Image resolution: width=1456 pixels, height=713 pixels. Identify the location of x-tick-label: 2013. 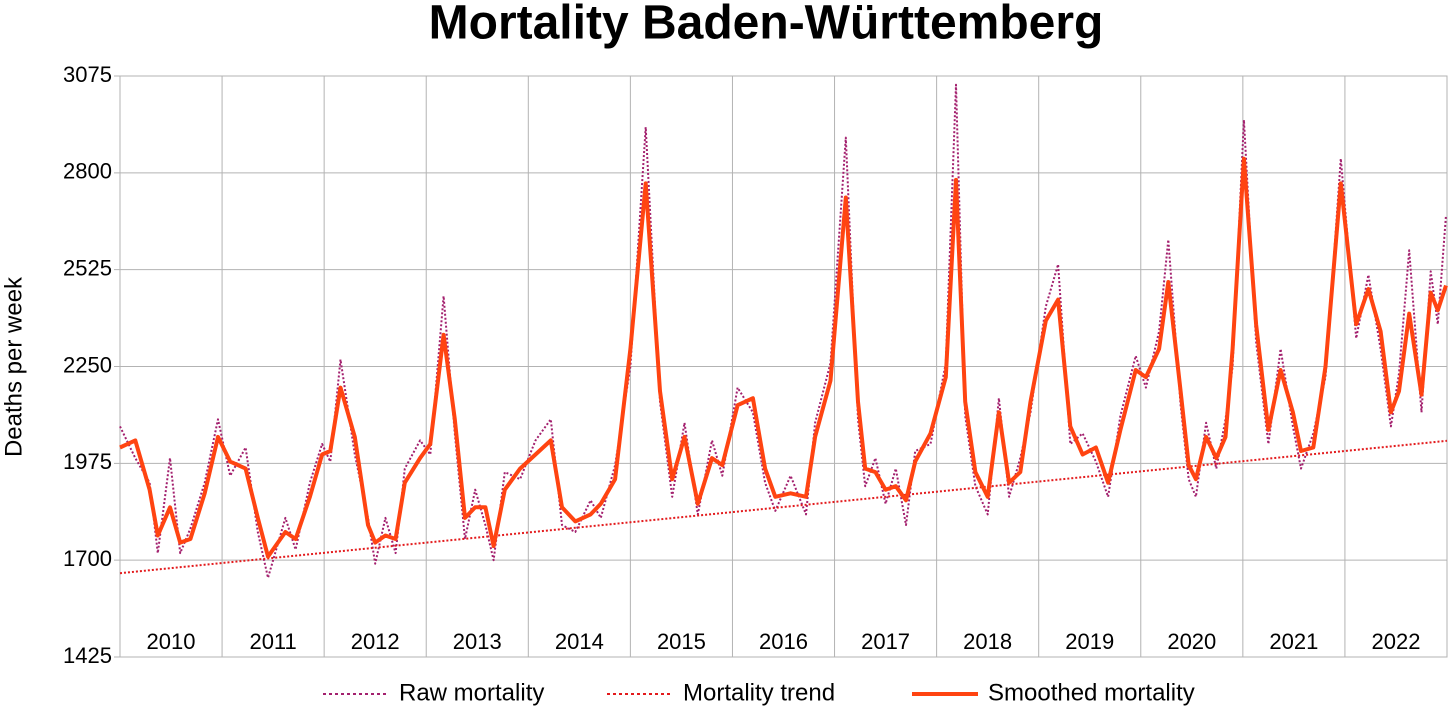
(477, 641).